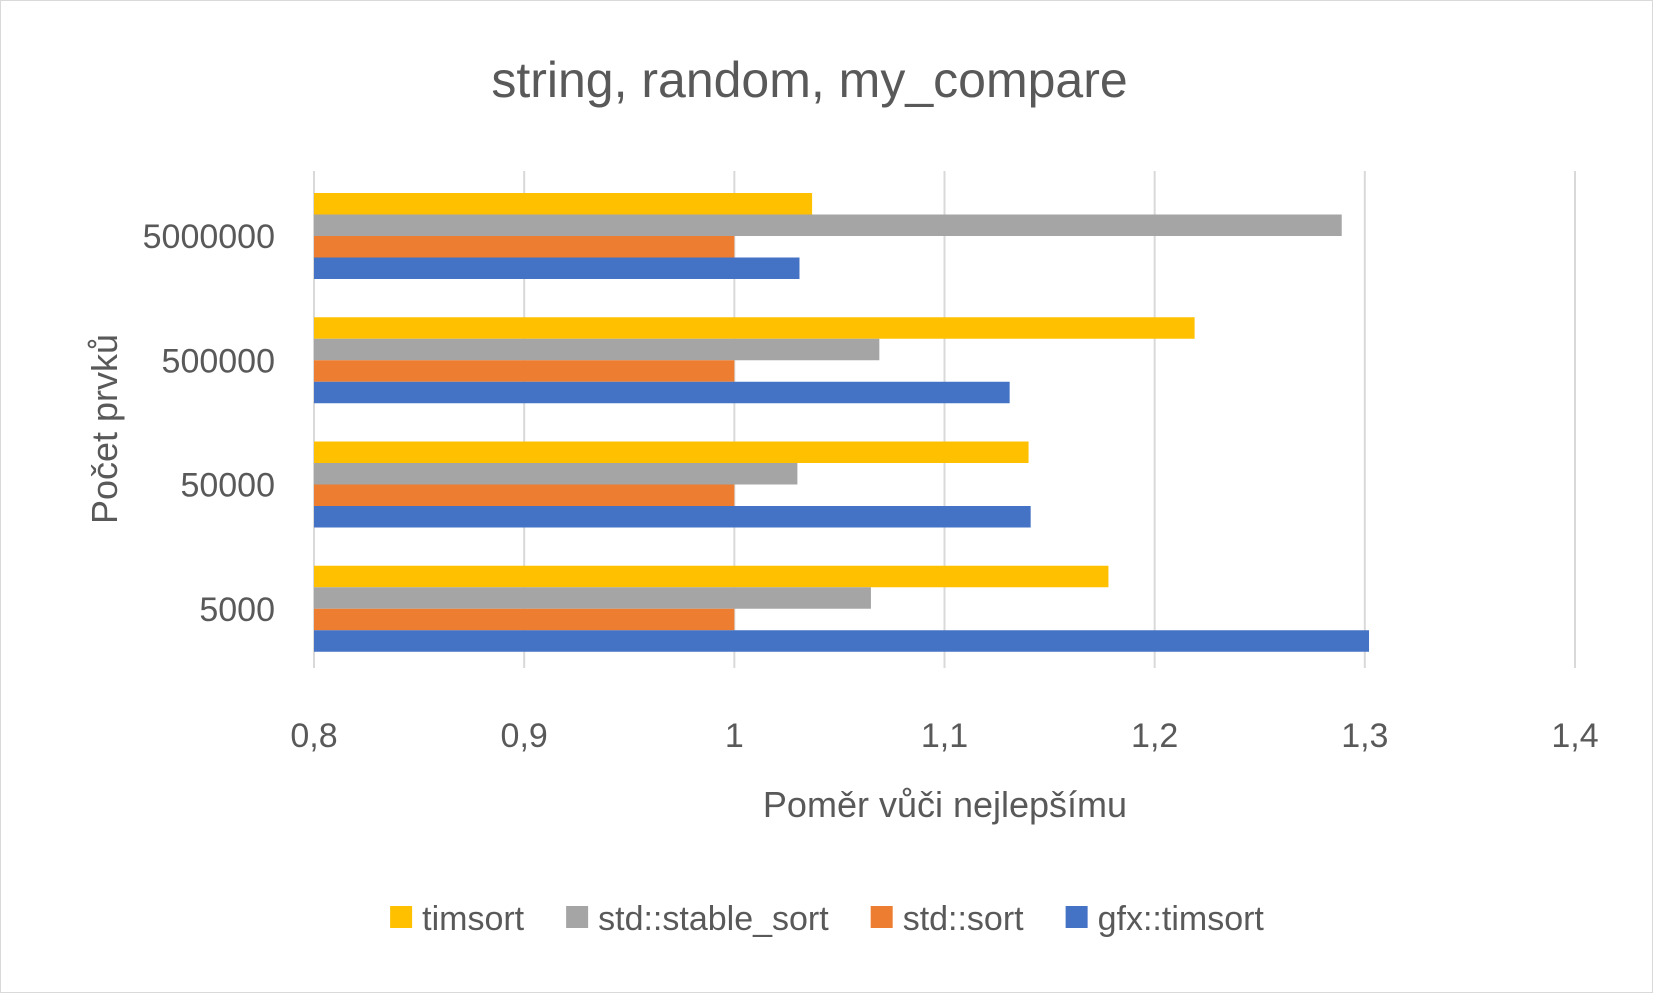  What do you see at coordinates (313, 736) in the screenshot?
I see `x-tick-label: 0,8` at bounding box center [313, 736].